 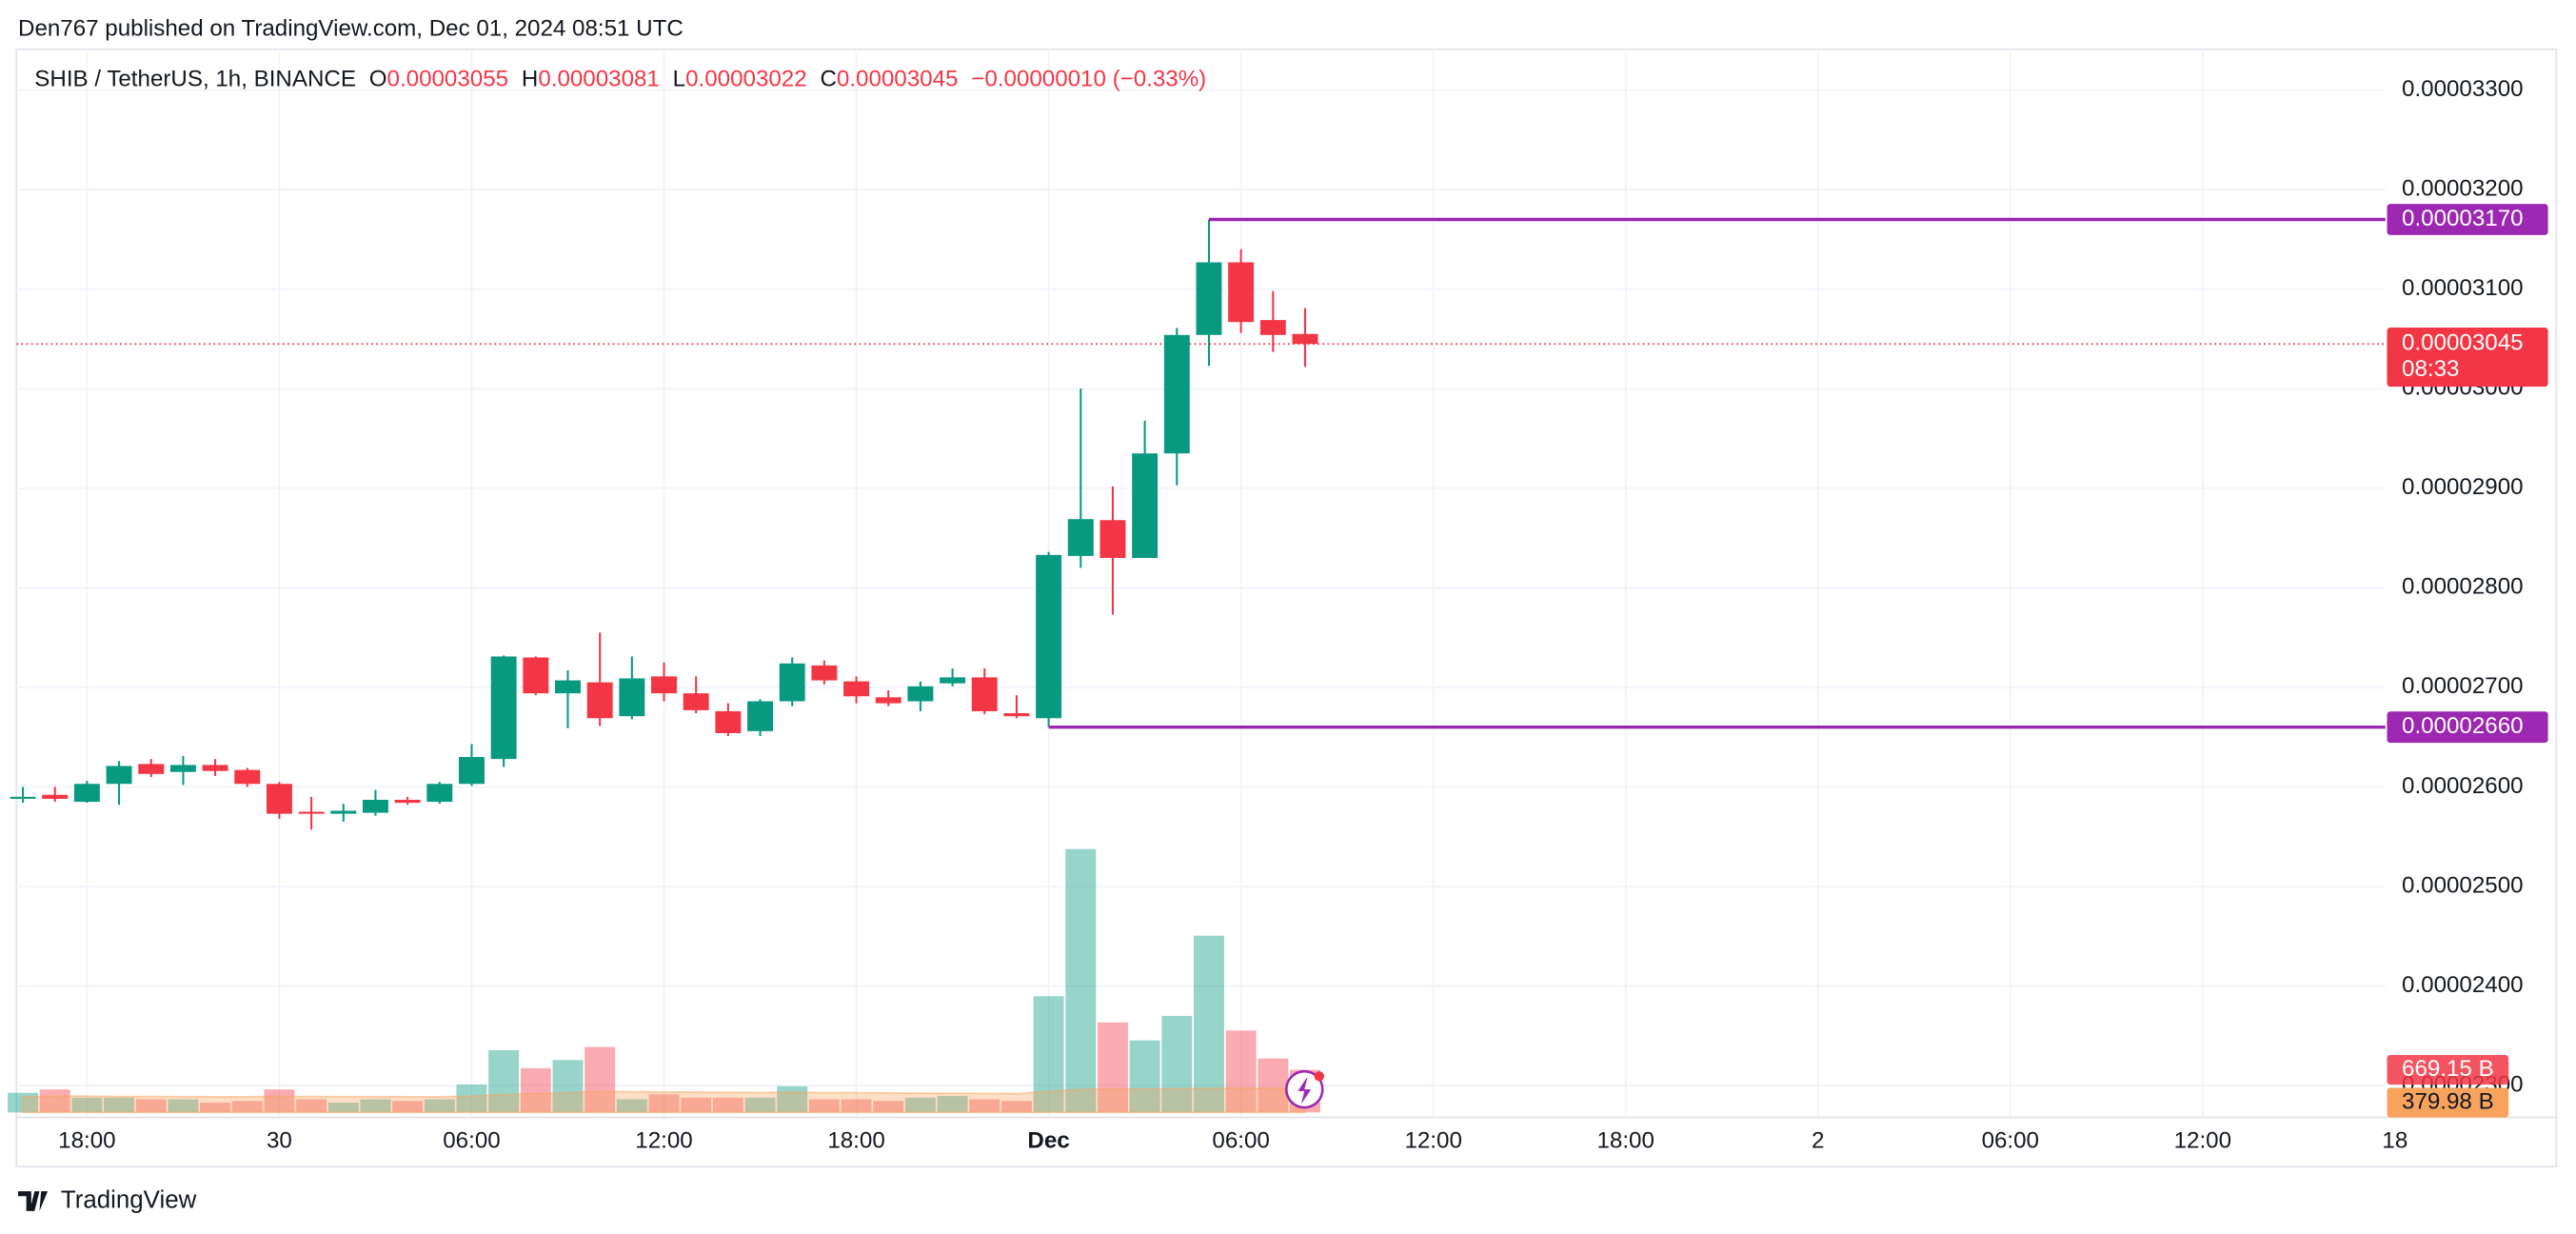 I want to click on volume-ma-label-box, so click(x=2448, y=1102).